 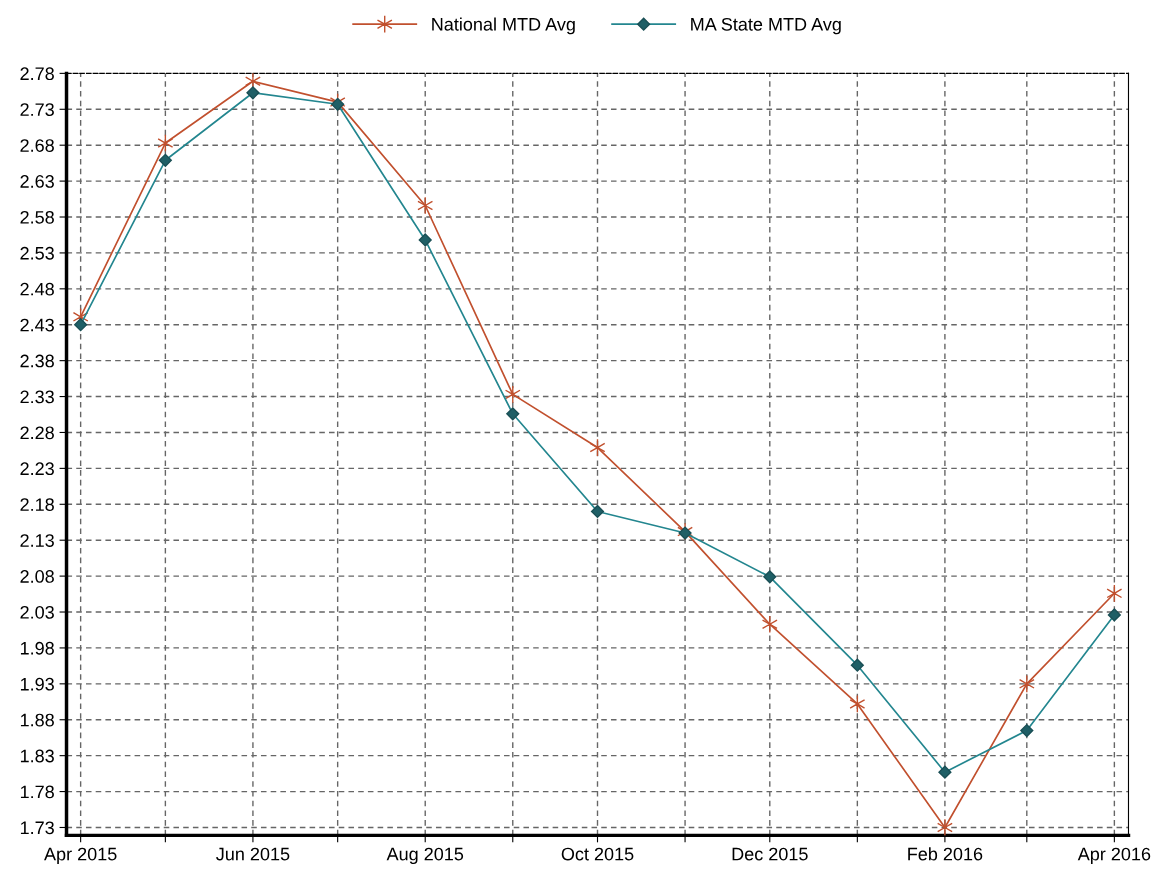 What do you see at coordinates (945, 854) in the screenshot?
I see `x-tick-label: Feb 2016` at bounding box center [945, 854].